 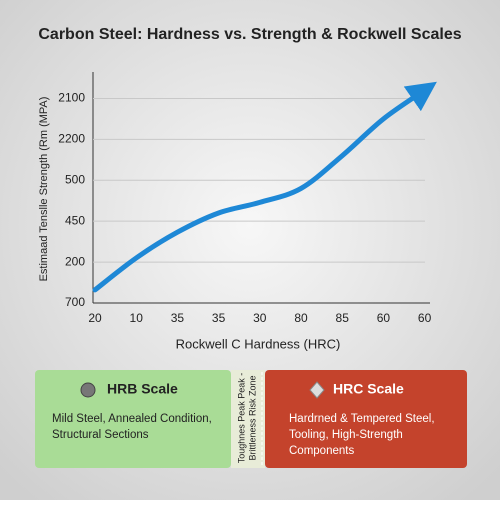 I want to click on y-tick-label: 200, so click(x=75, y=261).